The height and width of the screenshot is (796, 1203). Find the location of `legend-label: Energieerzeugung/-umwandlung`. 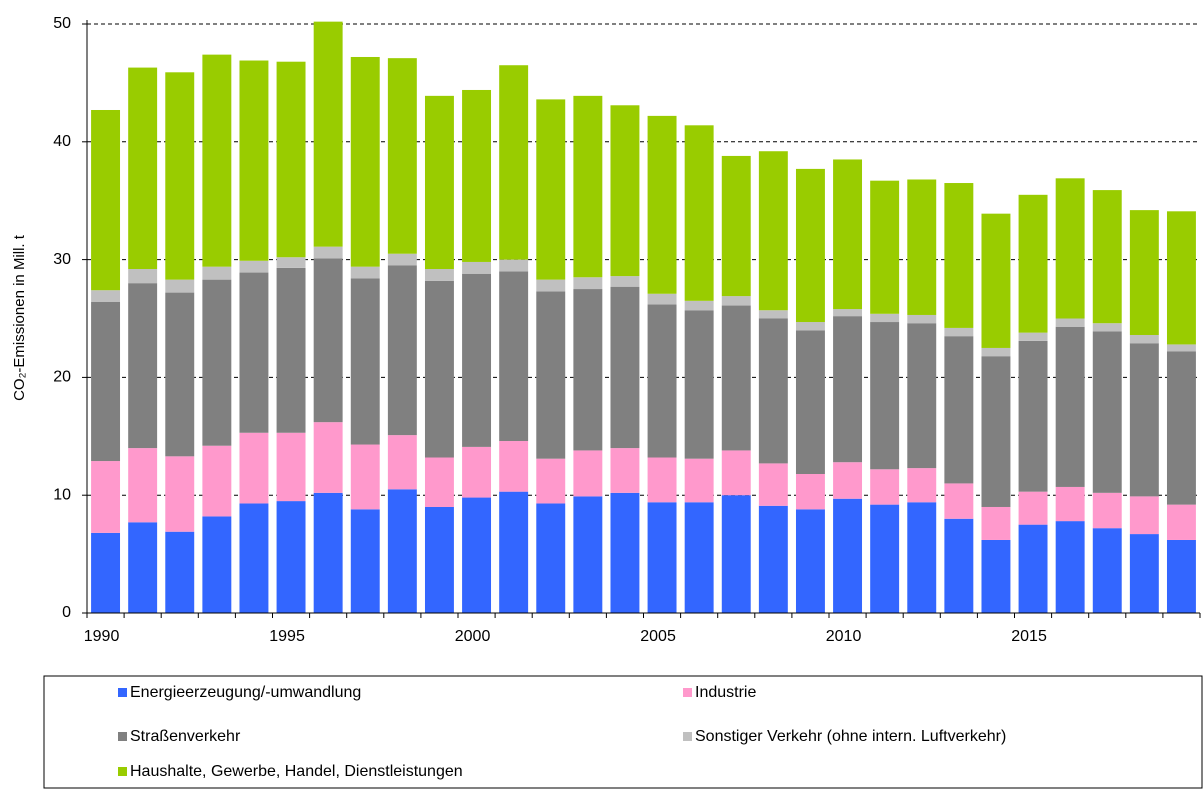

legend-label: Energieerzeugung/-umwandlung is located at coordinates (245, 692).